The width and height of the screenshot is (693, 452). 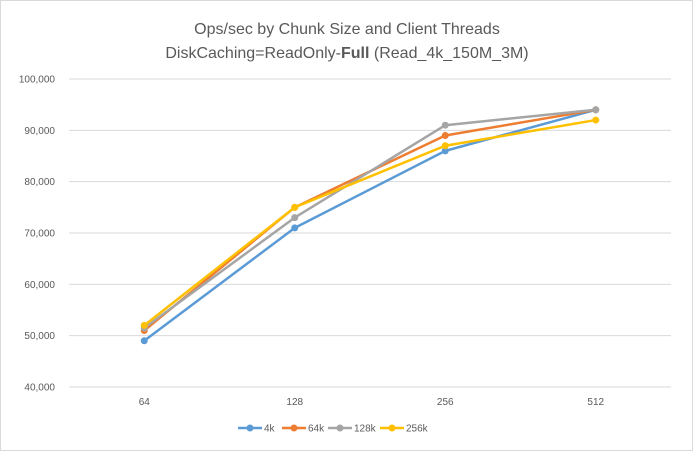 I want to click on chart-title-suffix: (Read_4k_150M_3M), so click(x=448, y=53).